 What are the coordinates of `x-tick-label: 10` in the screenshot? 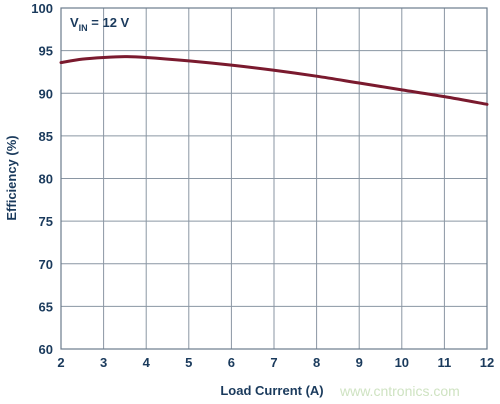 It's located at (402, 362).